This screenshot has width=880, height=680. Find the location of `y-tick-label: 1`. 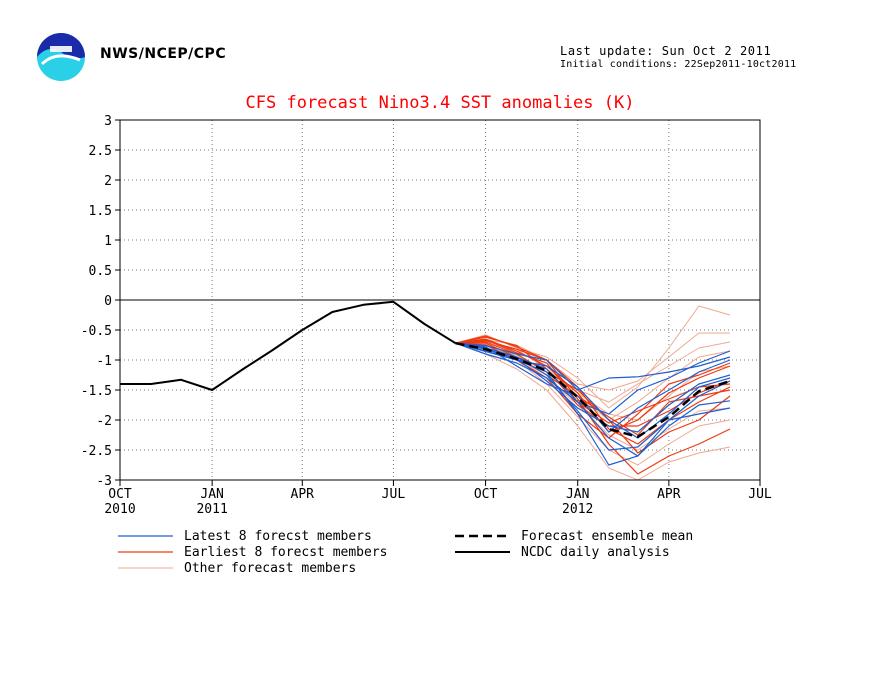

y-tick-label: 1 is located at coordinates (108, 241).